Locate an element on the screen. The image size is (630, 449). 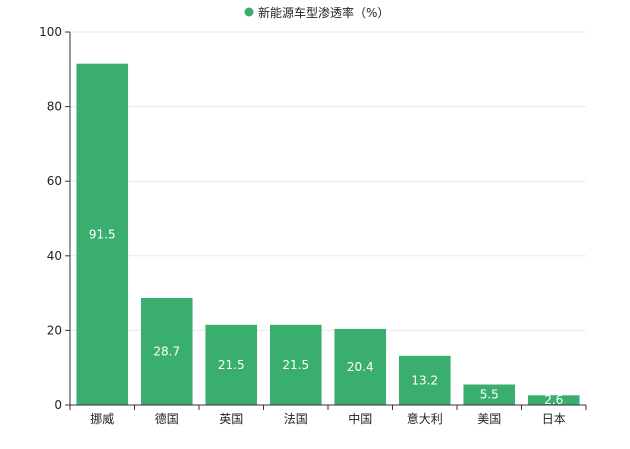
x-tick-label: 德国 is located at coordinates (167, 418).